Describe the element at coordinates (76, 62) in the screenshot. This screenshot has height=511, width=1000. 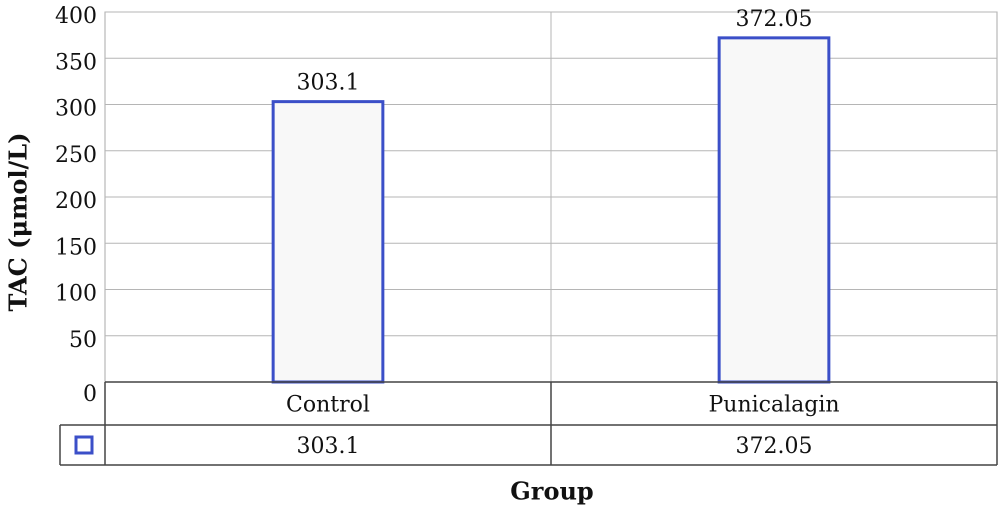
I see `y-tick-label: 350` at that location.